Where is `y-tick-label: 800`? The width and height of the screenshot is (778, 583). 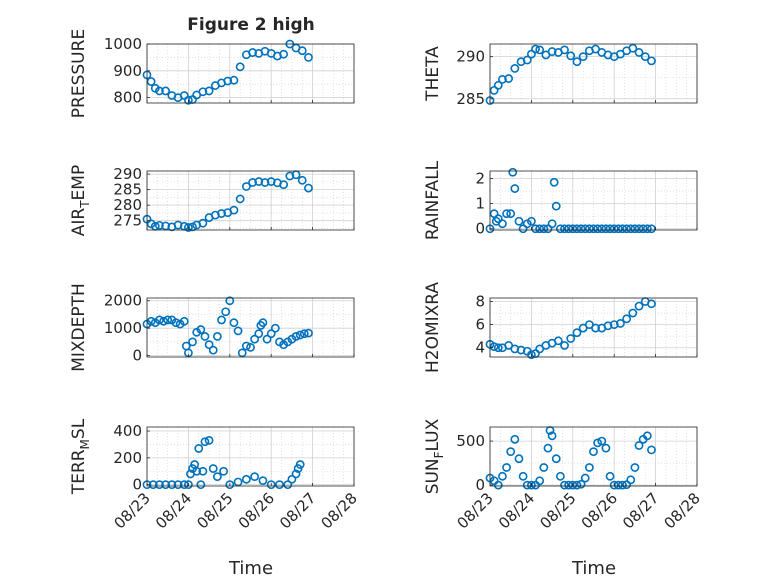 y-tick-label: 800 is located at coordinates (127, 98).